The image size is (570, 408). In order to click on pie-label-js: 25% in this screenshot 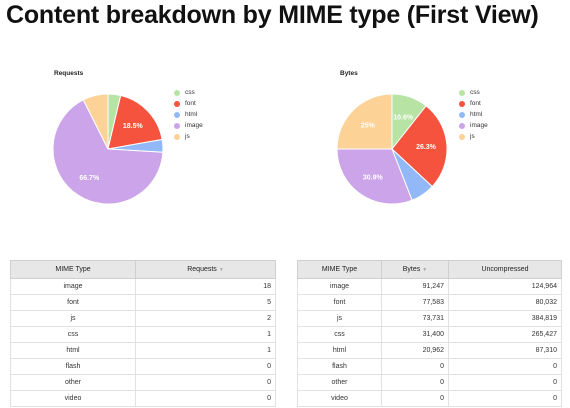, I will do `click(368, 125)`.